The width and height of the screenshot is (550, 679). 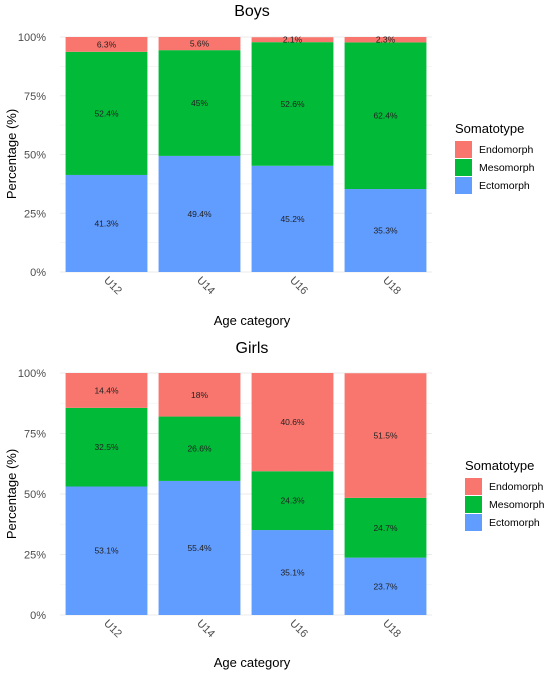 I want to click on data-label: 45.2%, so click(x=292, y=219).